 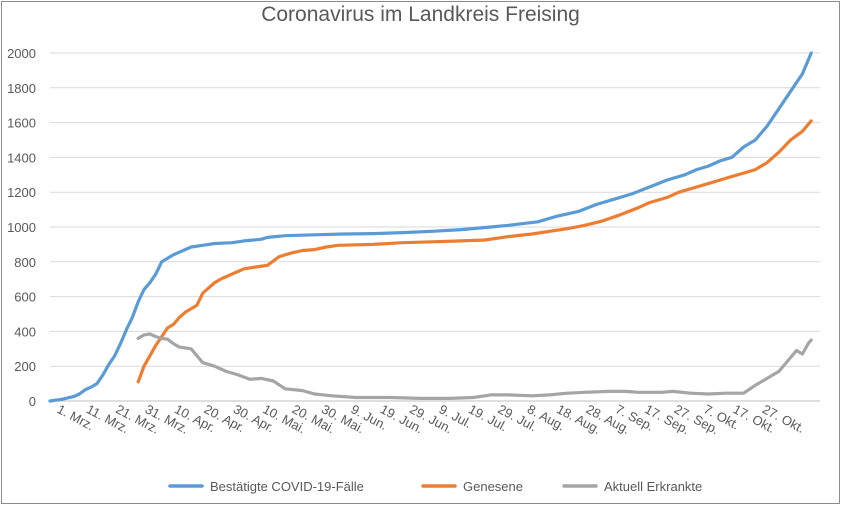 What do you see at coordinates (25, 366) in the screenshot?
I see `y-tick-label: 200` at bounding box center [25, 366].